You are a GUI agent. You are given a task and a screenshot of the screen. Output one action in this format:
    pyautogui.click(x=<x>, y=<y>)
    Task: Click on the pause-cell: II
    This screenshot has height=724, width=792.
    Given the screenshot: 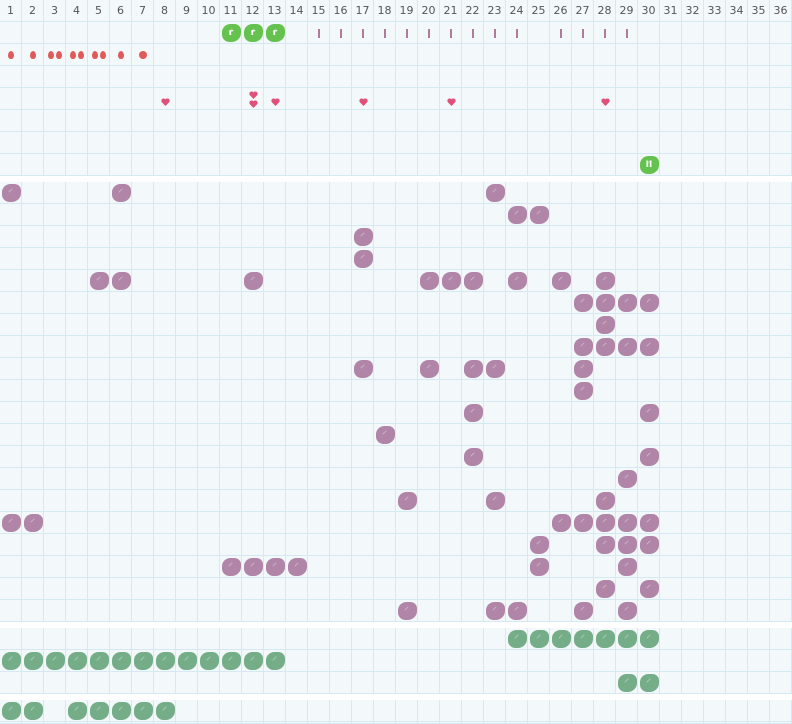 What is the action you would take?
    pyautogui.click(x=649, y=165)
    